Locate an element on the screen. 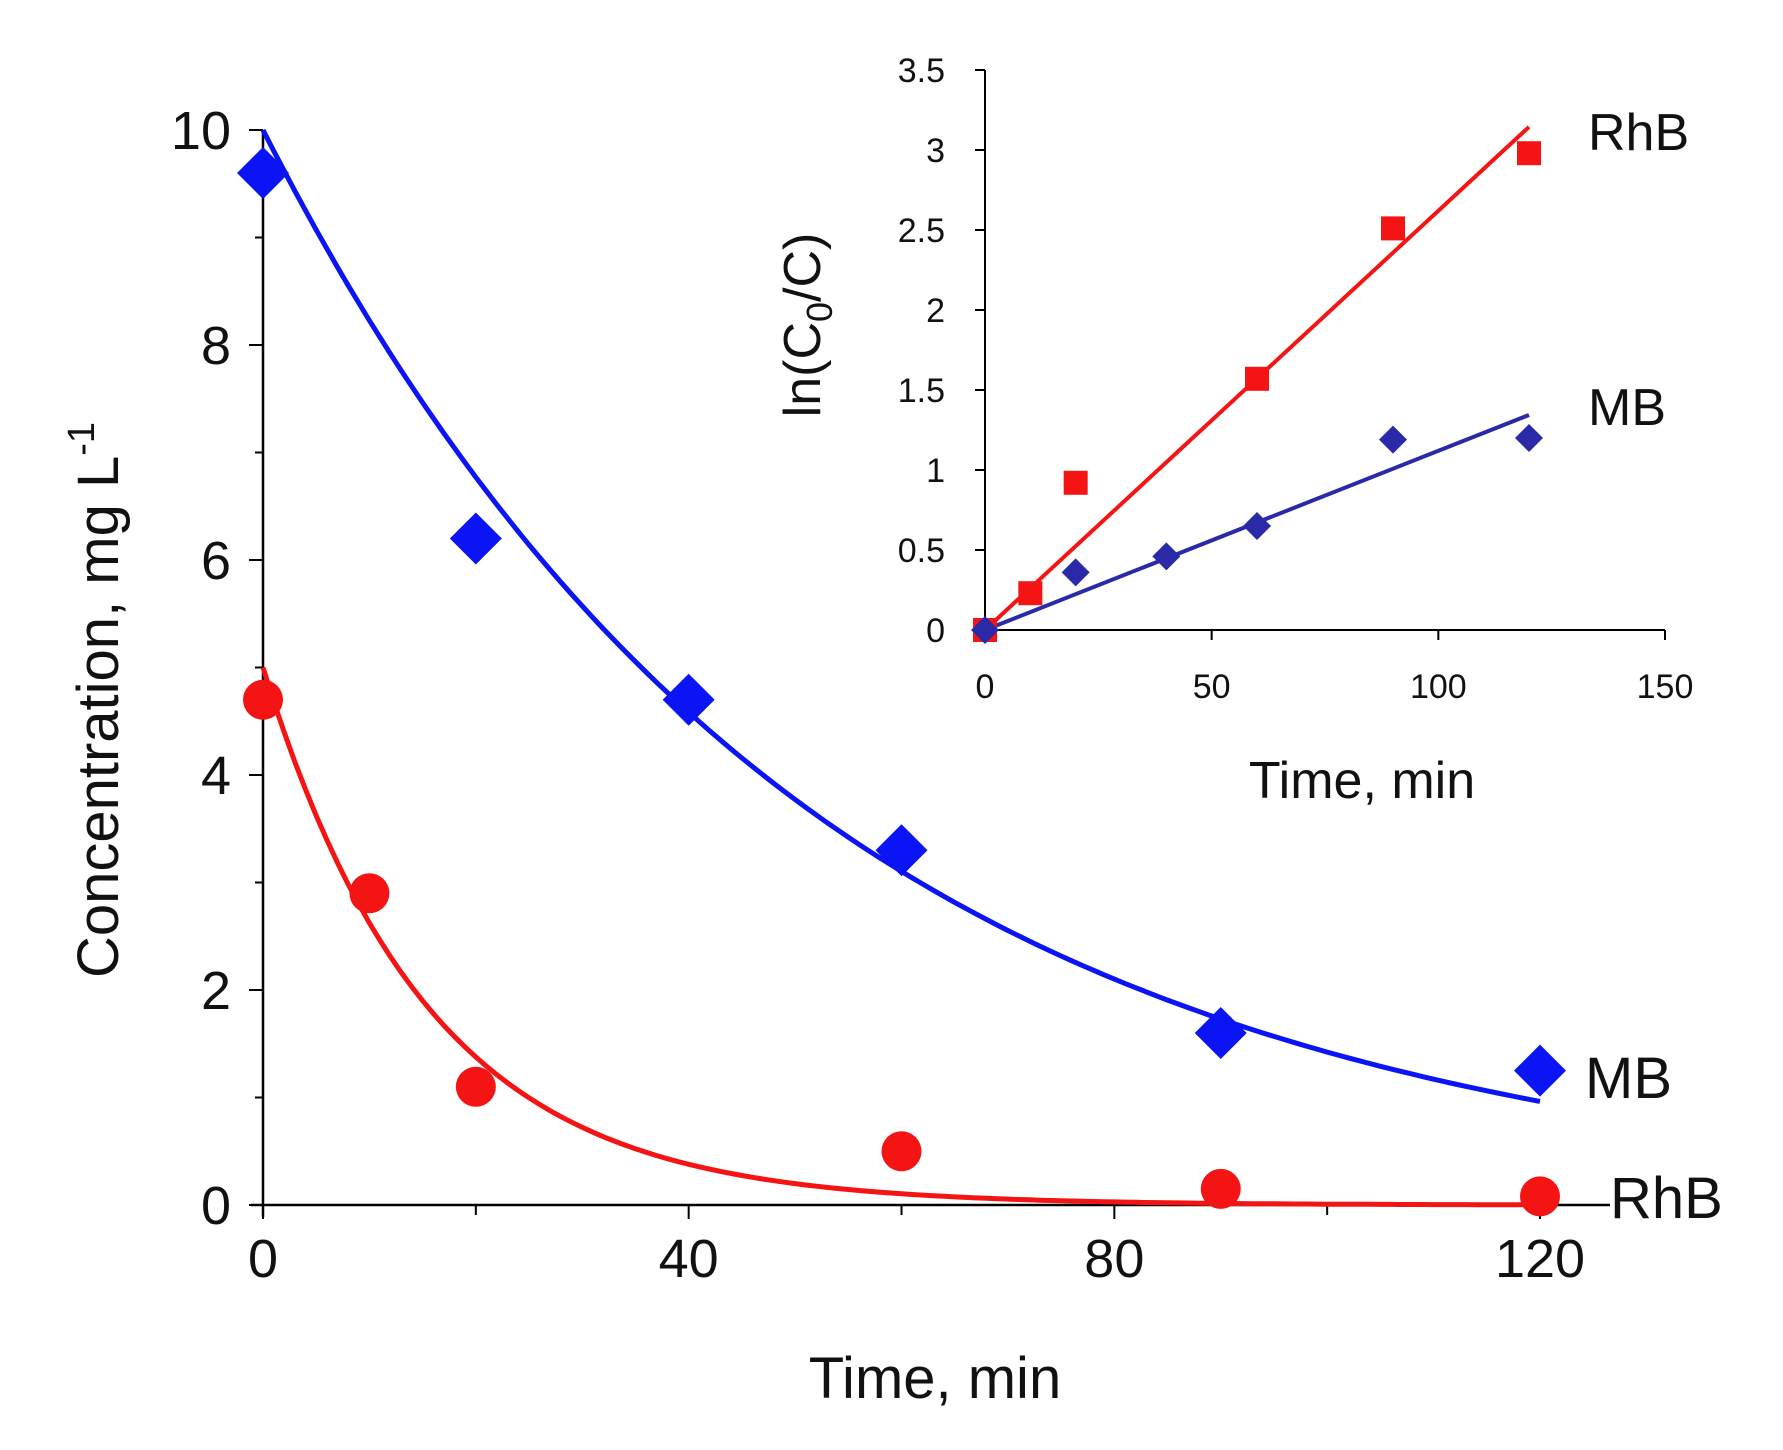  inset-x-axis-label: Time, min is located at coordinates (1362, 781).